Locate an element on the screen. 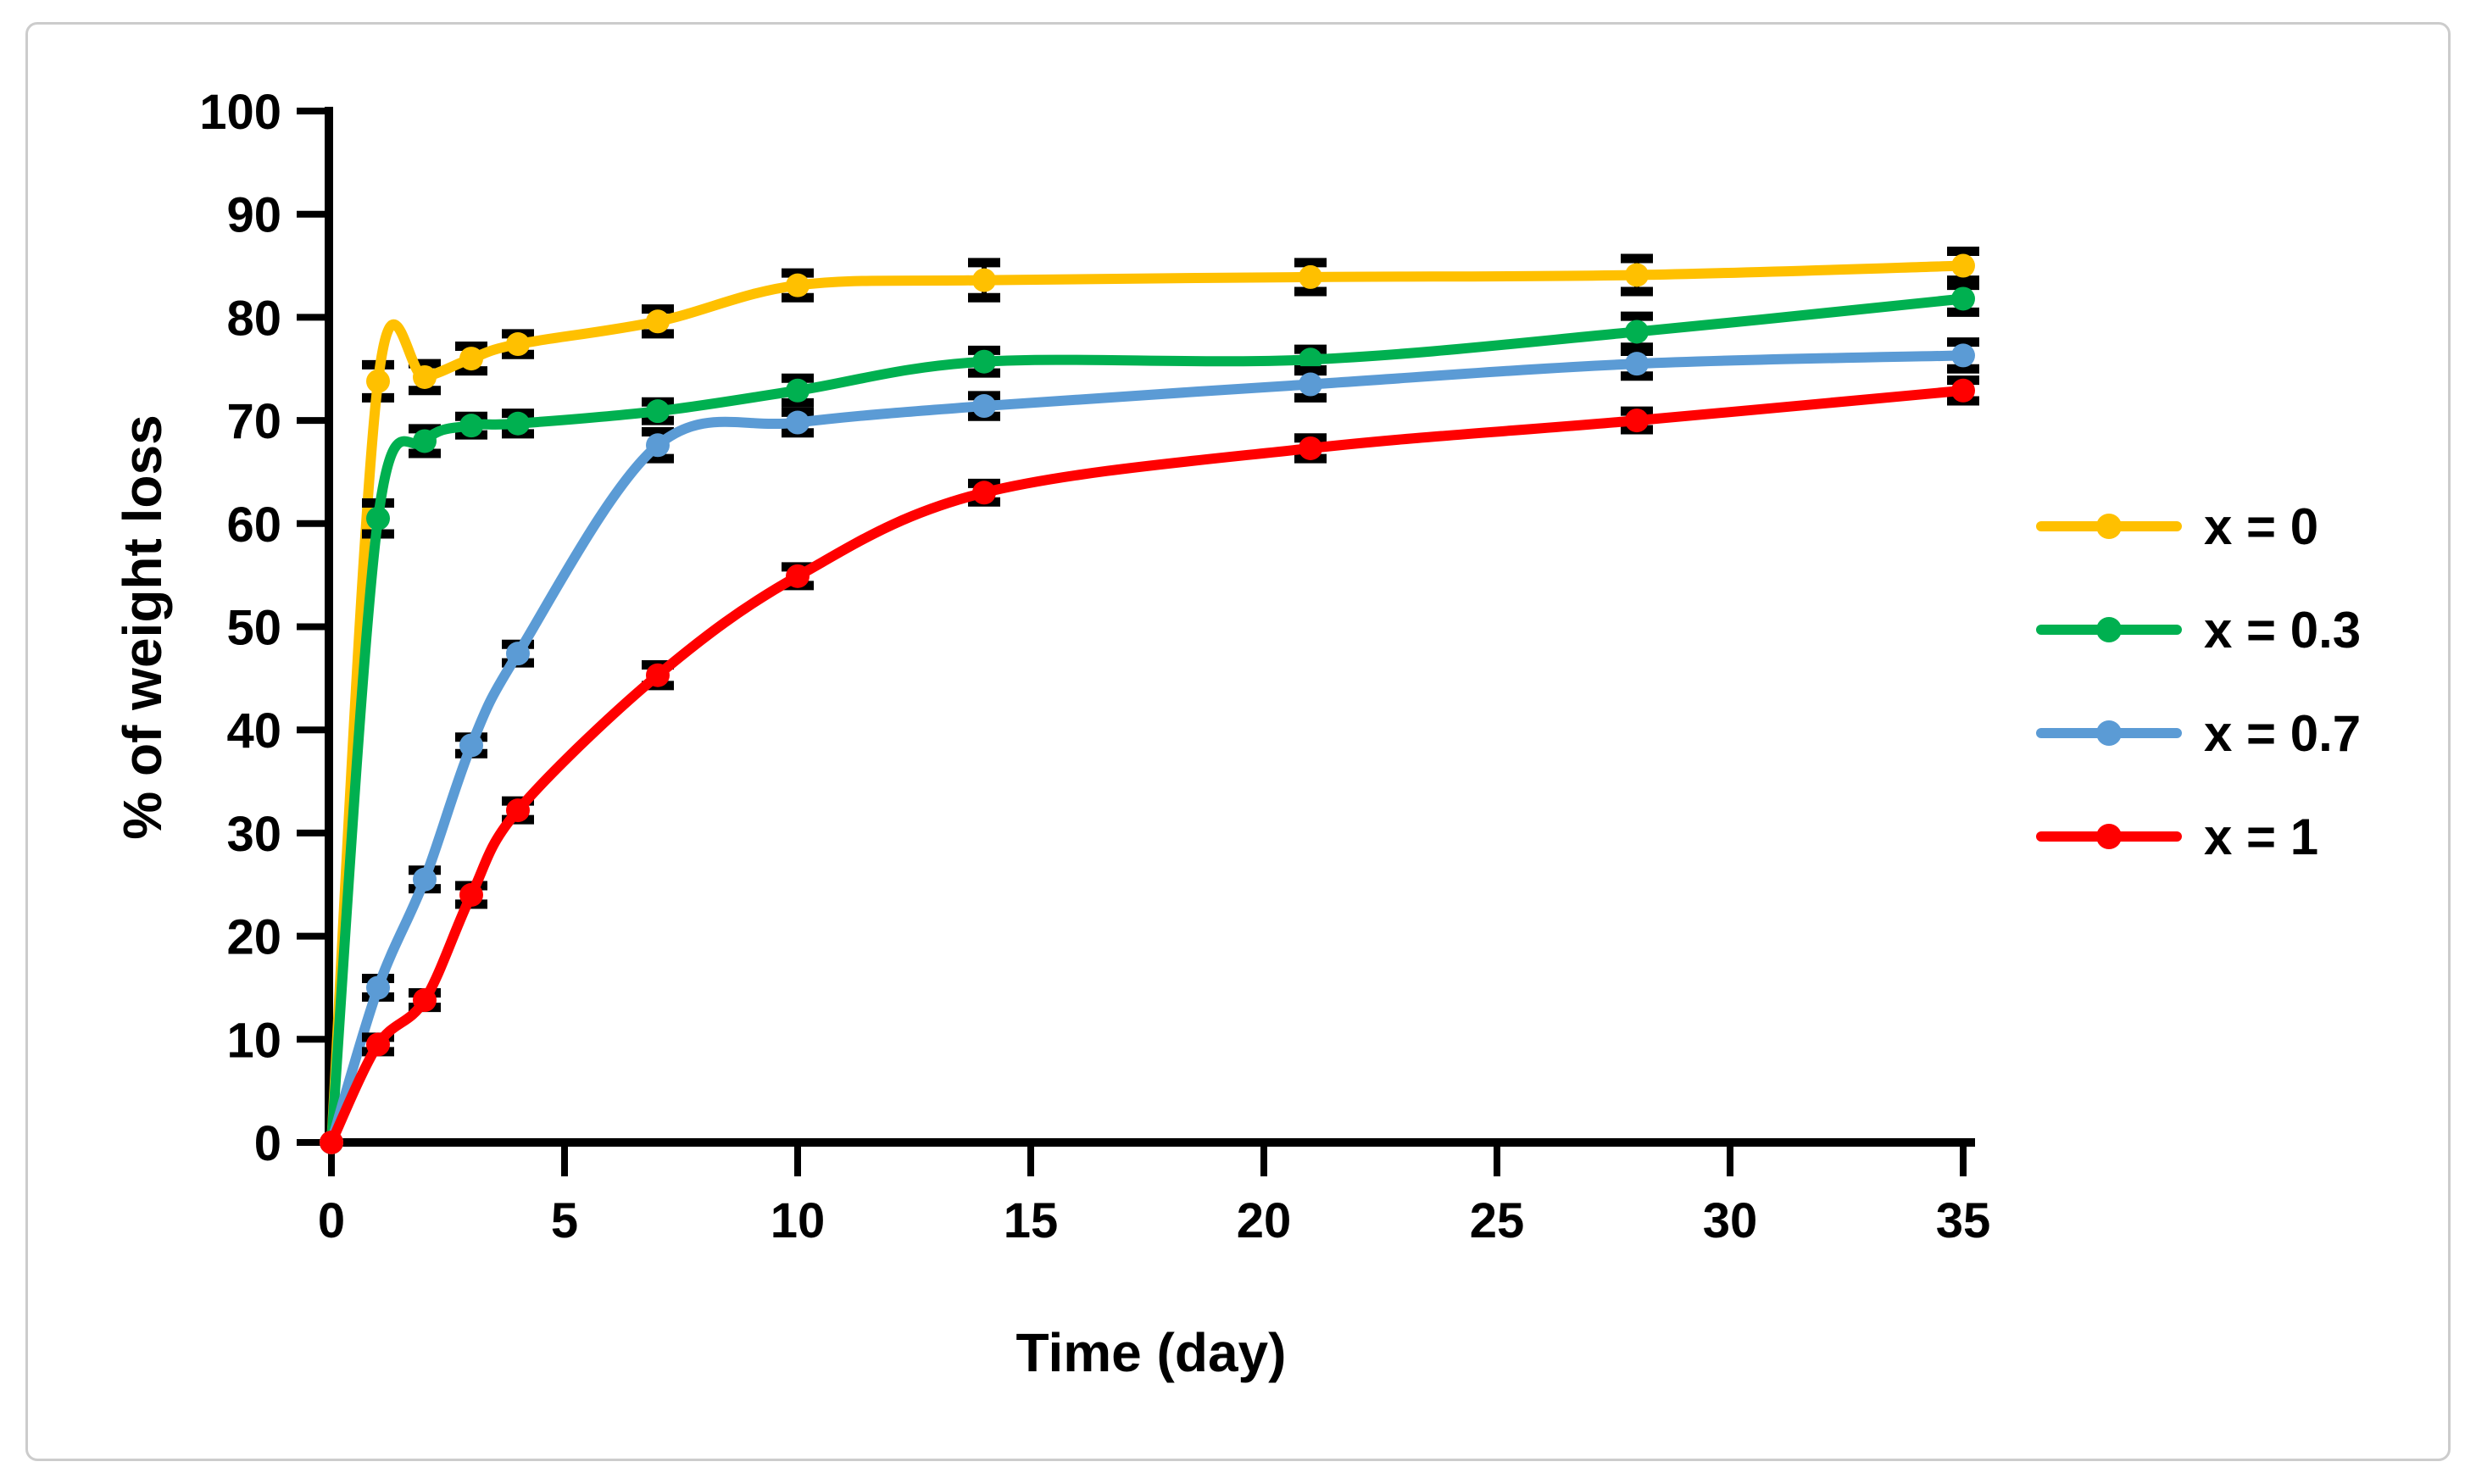  legend-label-x1: x = 1 is located at coordinates (2261, 837).